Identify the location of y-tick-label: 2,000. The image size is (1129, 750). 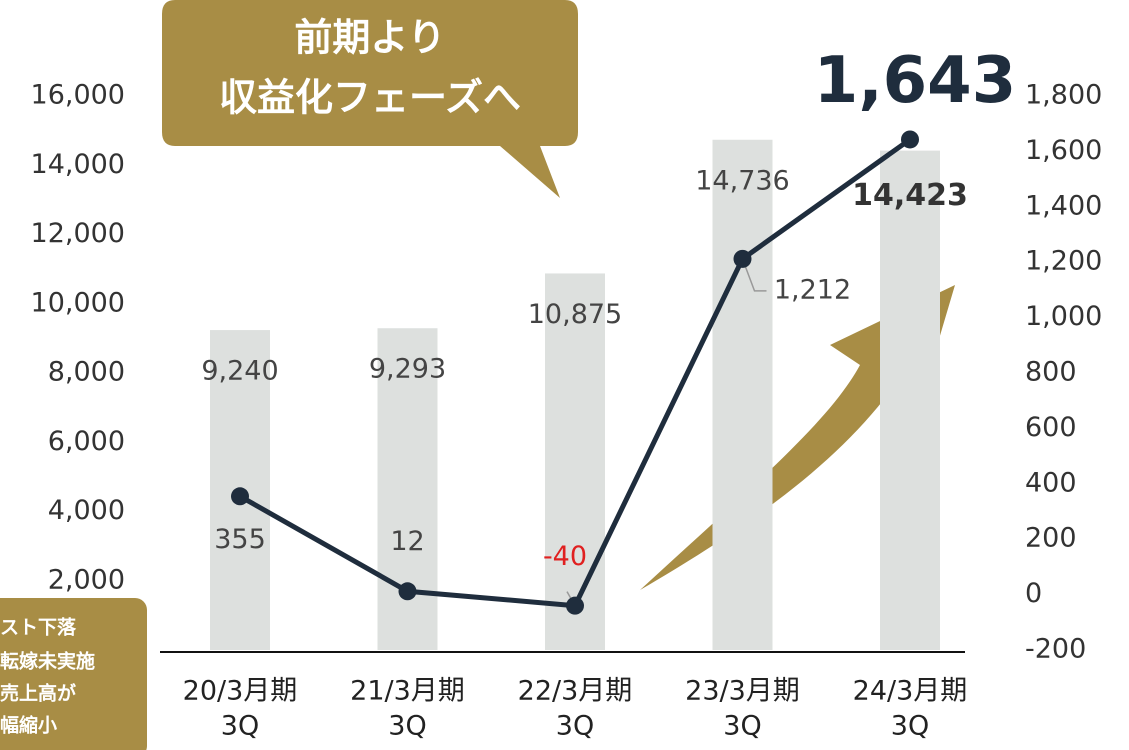
(86, 579).